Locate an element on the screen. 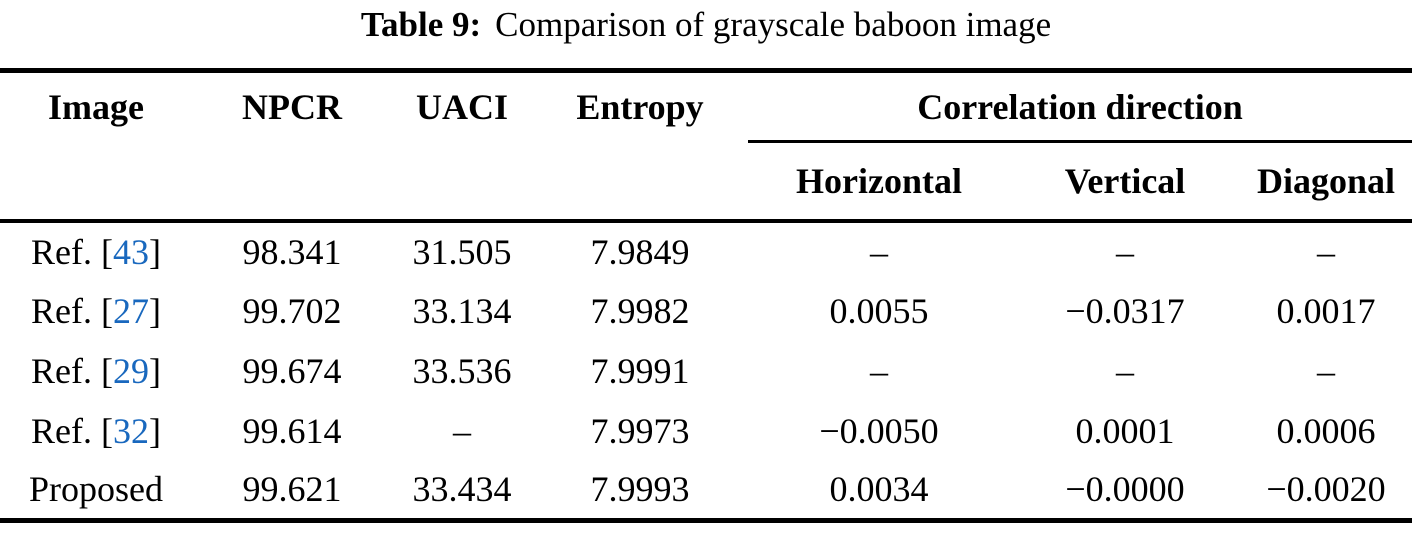  column-group-correlation-direction: Correlation direction is located at coordinates (1080, 106).